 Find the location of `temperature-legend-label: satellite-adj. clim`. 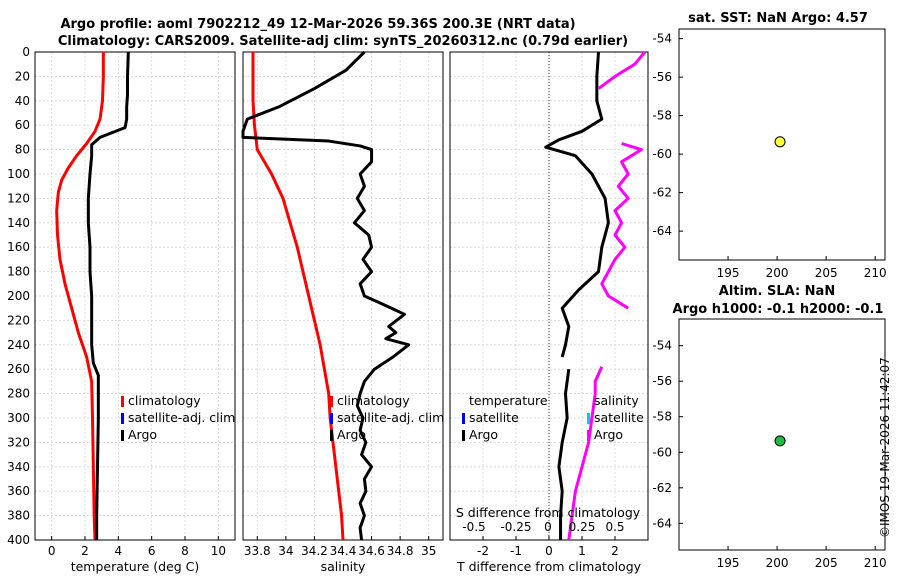

temperature-legend-label: satellite-adj. clim is located at coordinates (181, 417).